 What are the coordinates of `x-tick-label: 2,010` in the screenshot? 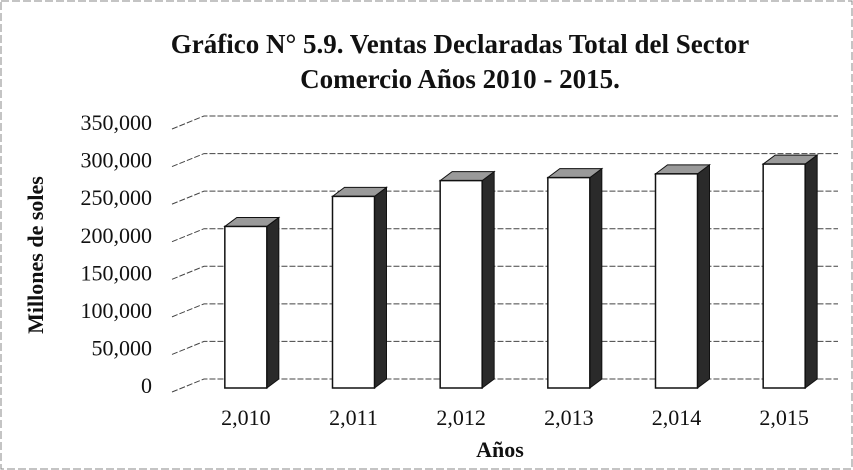 It's located at (246, 417).